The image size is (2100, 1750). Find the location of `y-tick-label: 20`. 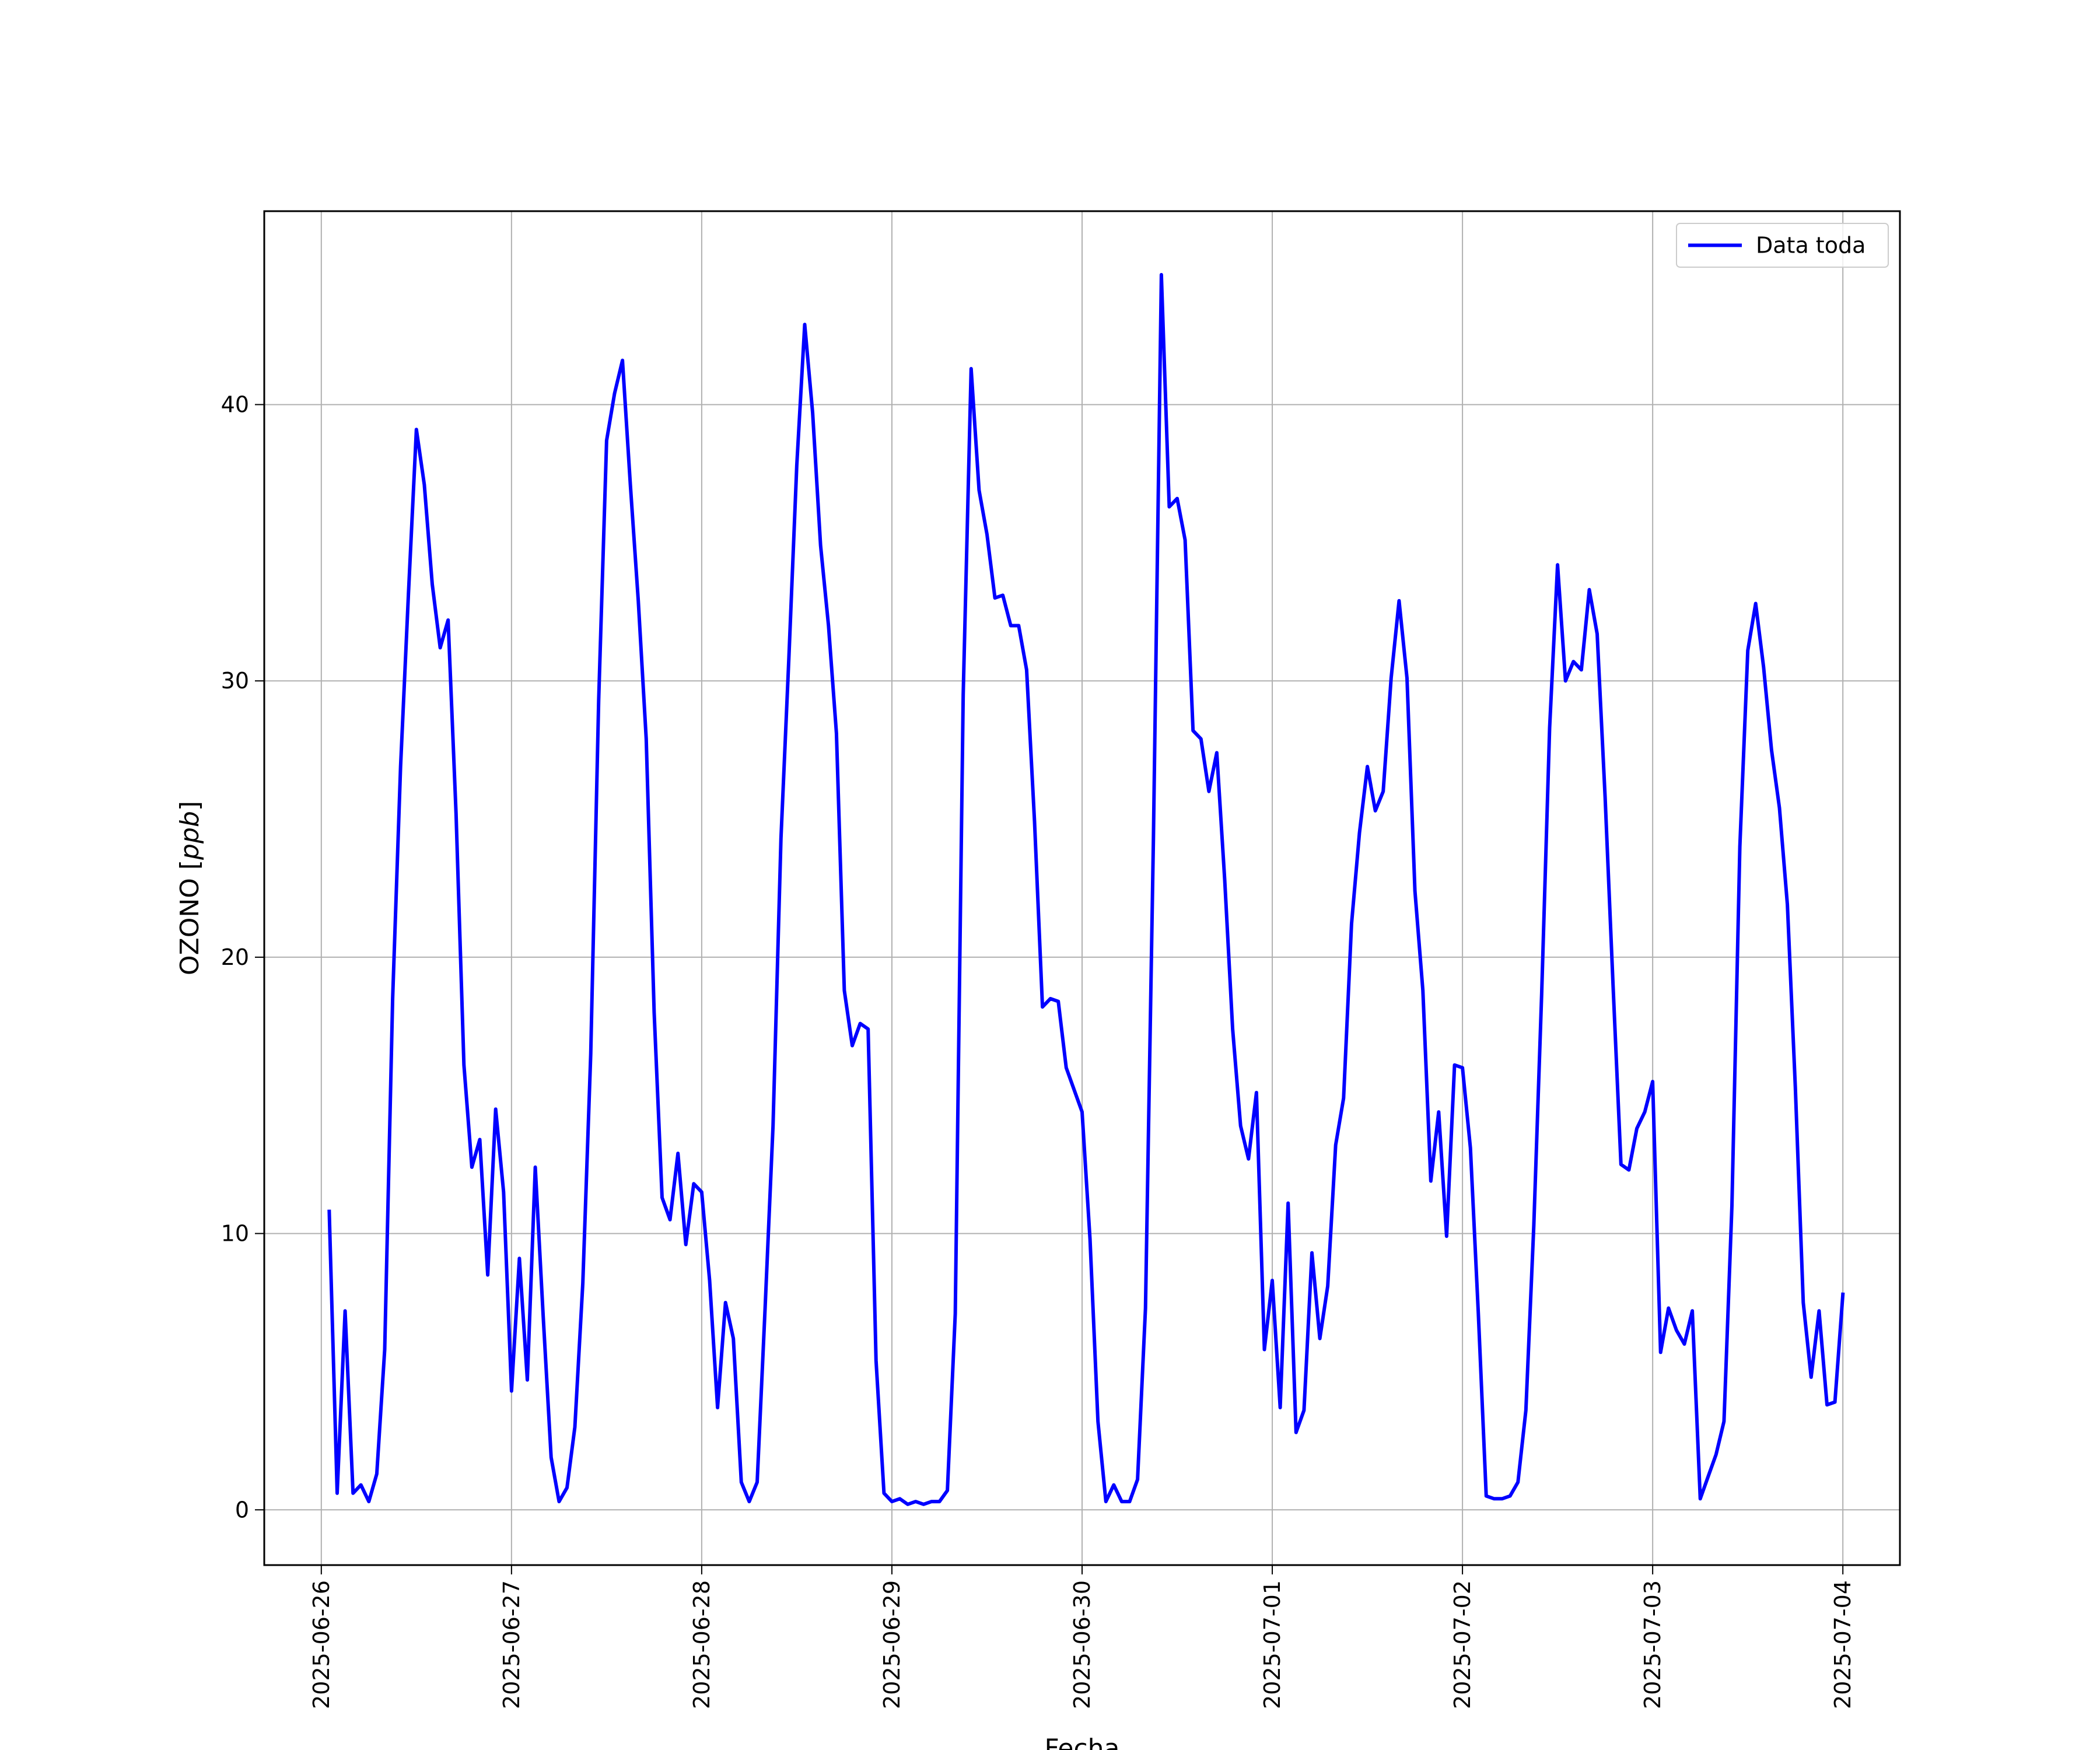

y-tick-label: 20 is located at coordinates (235, 957).